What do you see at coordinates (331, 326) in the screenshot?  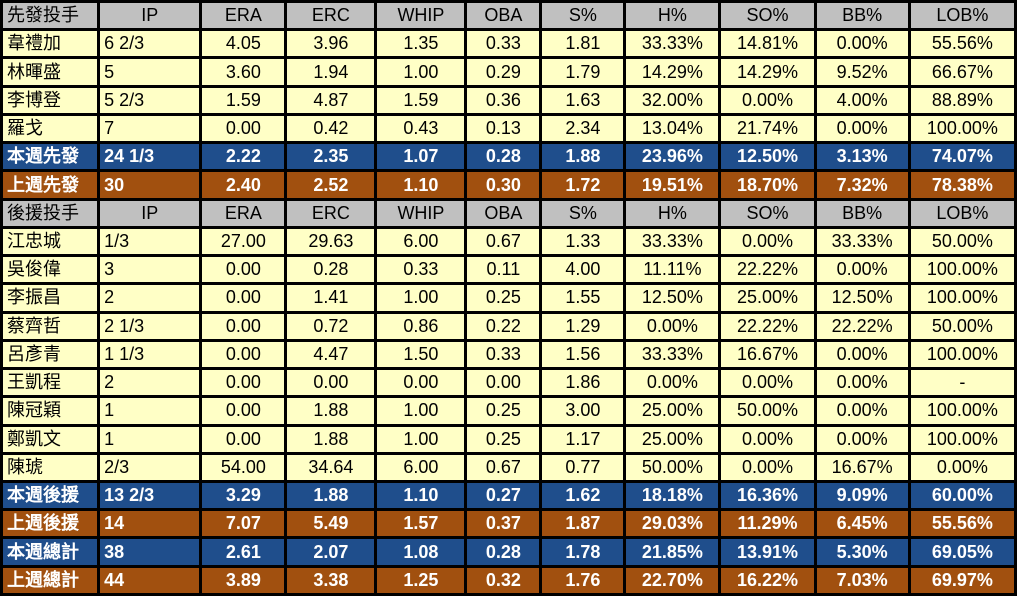 I see `stat-cell: 0.72` at bounding box center [331, 326].